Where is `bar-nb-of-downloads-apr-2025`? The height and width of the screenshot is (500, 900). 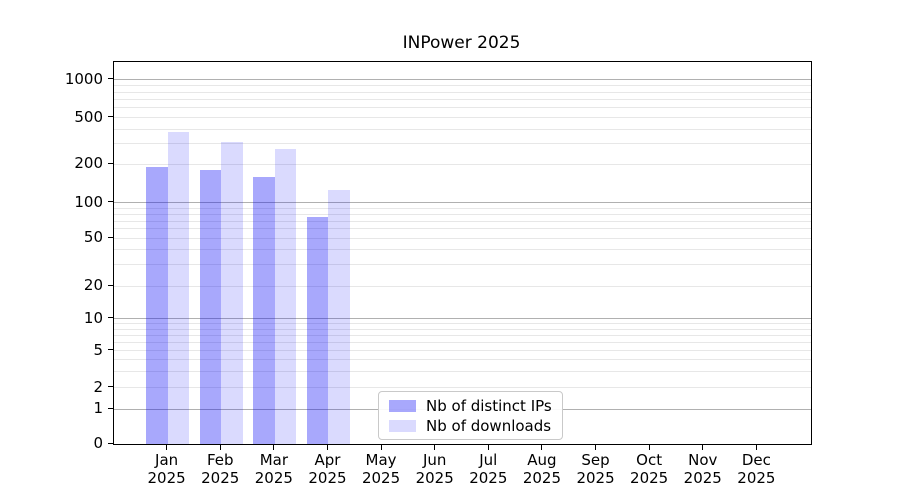
bar-nb-of-downloads-apr-2025 is located at coordinates (339, 317).